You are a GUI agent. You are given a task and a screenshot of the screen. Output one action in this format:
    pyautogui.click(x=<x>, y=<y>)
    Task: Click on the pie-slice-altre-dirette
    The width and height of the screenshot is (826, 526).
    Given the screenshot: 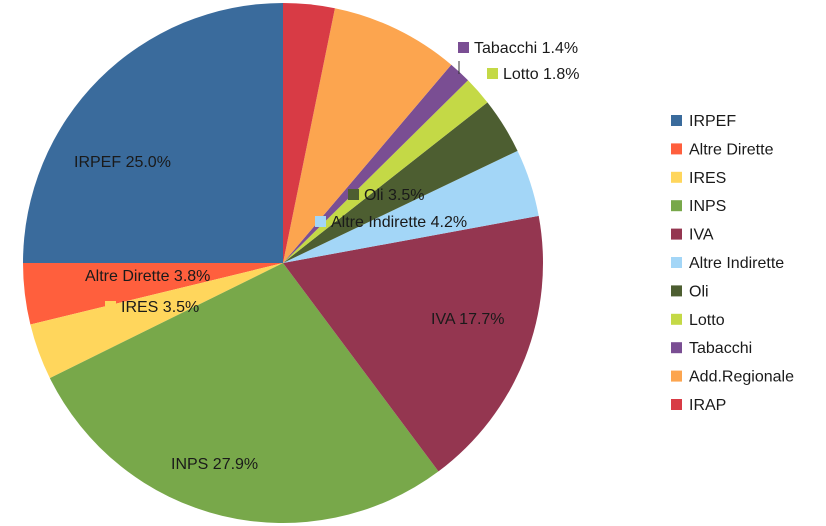 What is the action you would take?
    pyautogui.click(x=153, y=294)
    